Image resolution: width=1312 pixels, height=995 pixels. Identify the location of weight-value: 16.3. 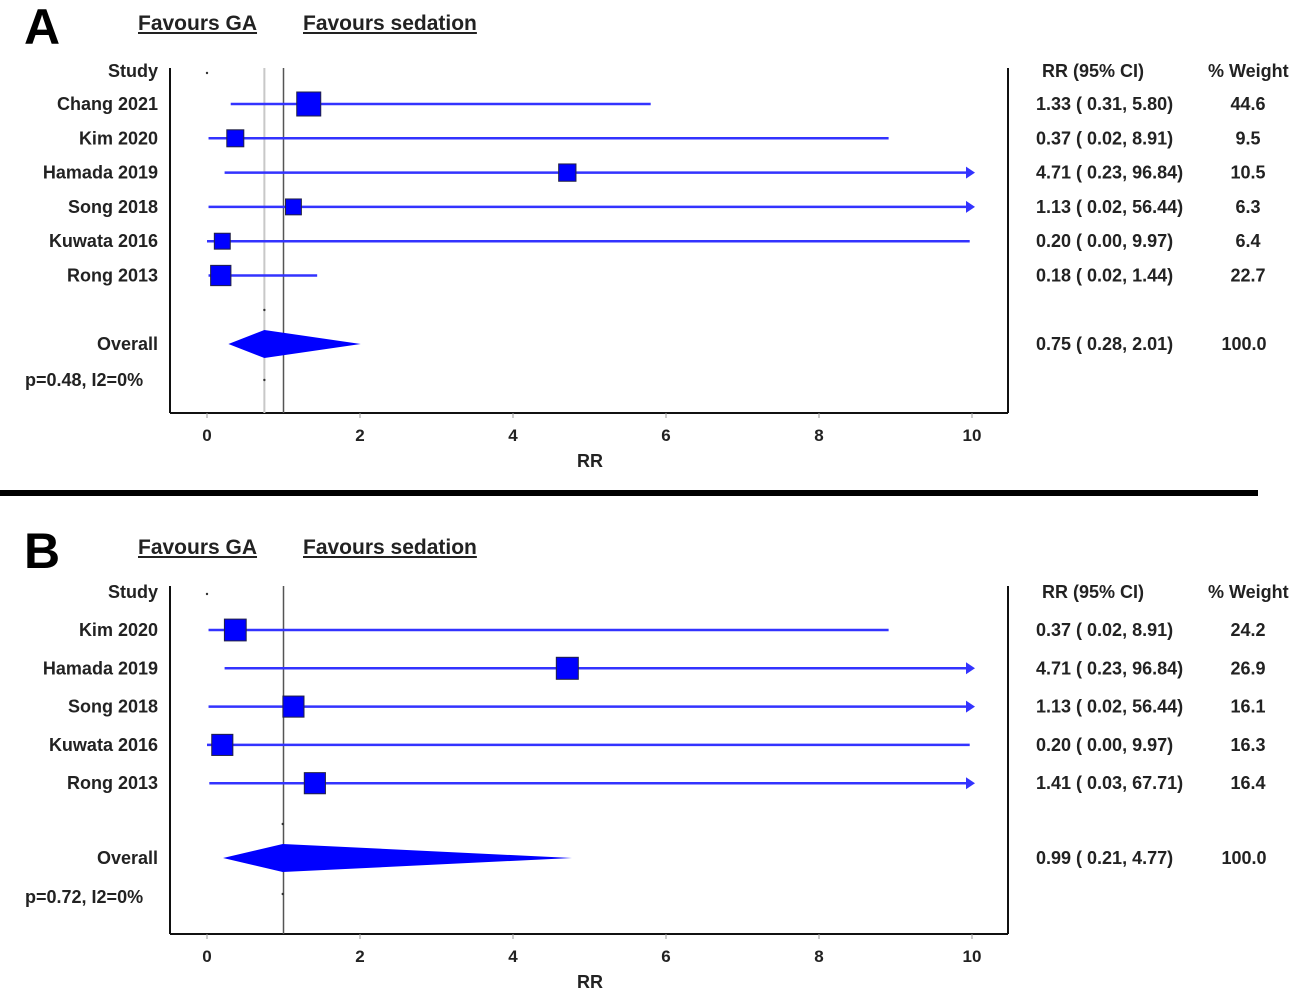
(1247, 745).